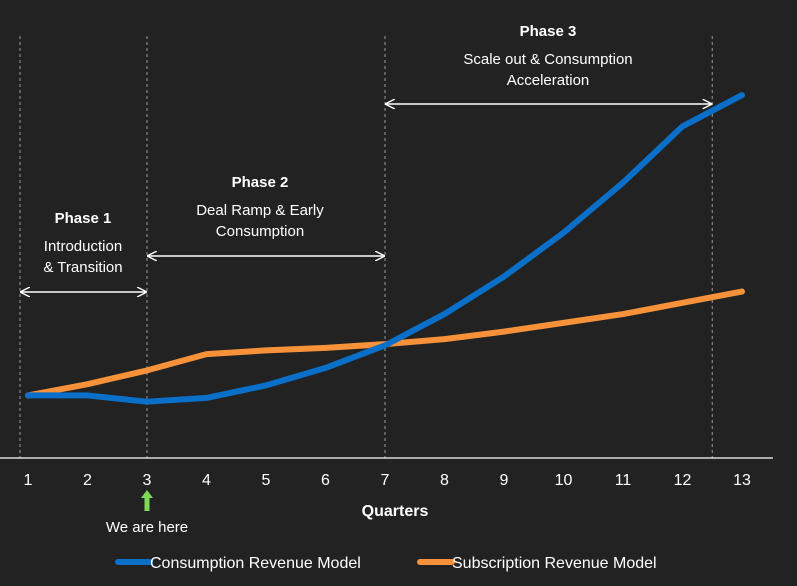  I want to click on legend-item: Subscription Revenue Model, so click(537, 563).